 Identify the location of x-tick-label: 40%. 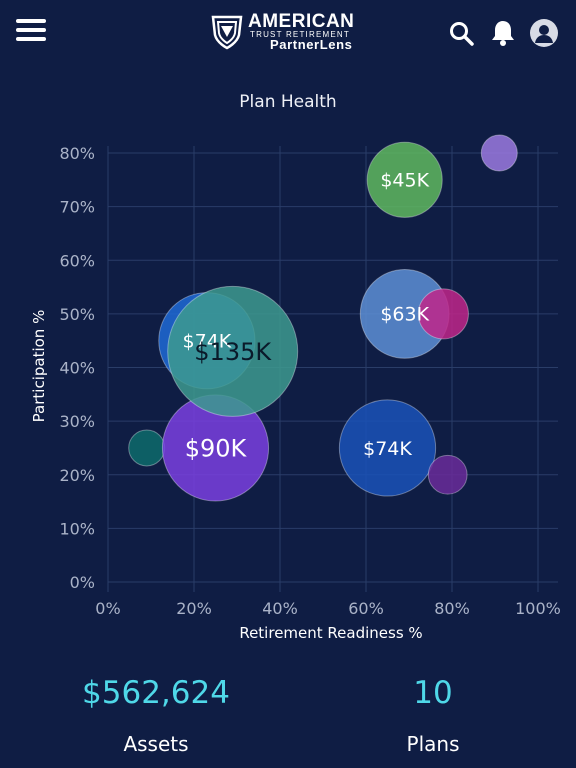
(280, 608).